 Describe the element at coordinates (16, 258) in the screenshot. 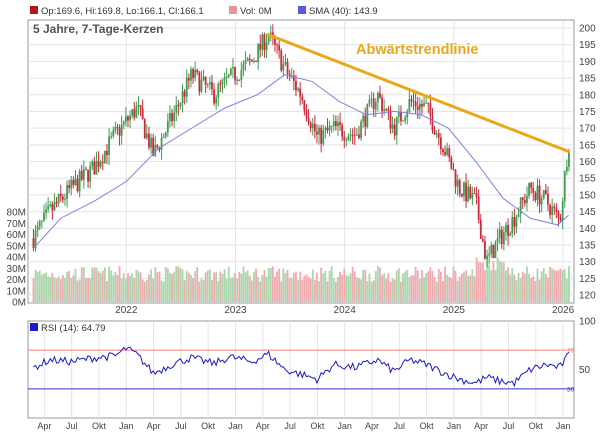

I see `volume-tick-label: 40M` at that location.